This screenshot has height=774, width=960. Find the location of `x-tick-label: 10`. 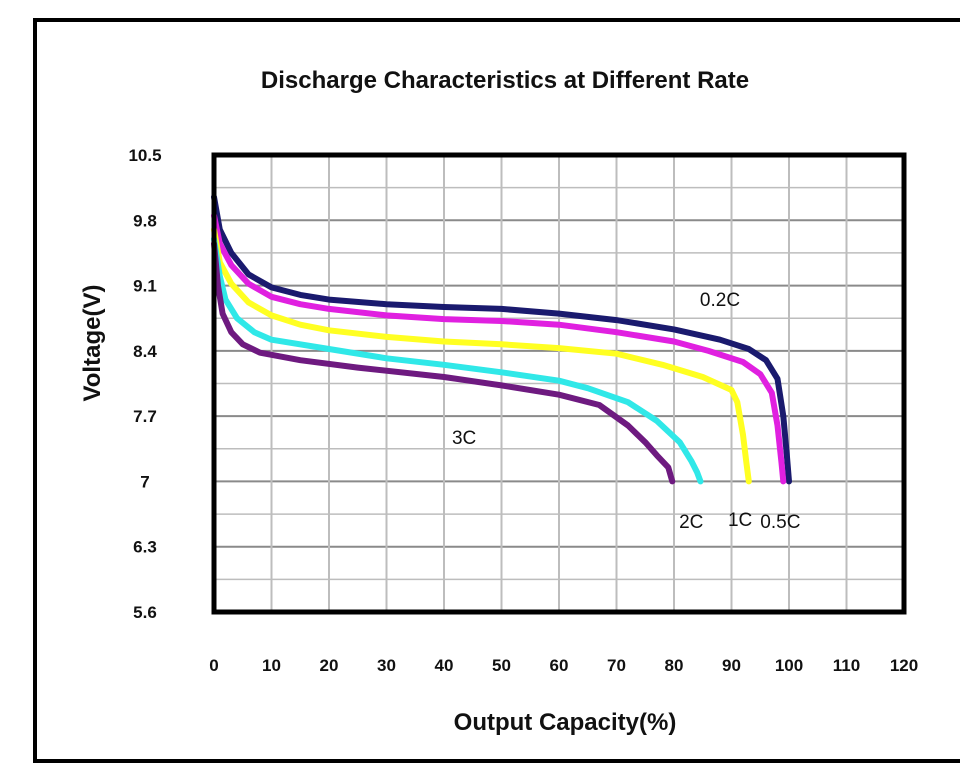

x-tick-label: 10 is located at coordinates (271, 665).